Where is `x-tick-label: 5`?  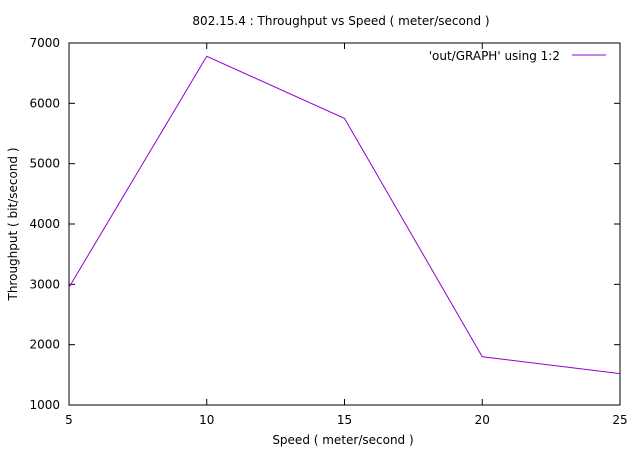 x-tick-label: 5 is located at coordinates (69, 420).